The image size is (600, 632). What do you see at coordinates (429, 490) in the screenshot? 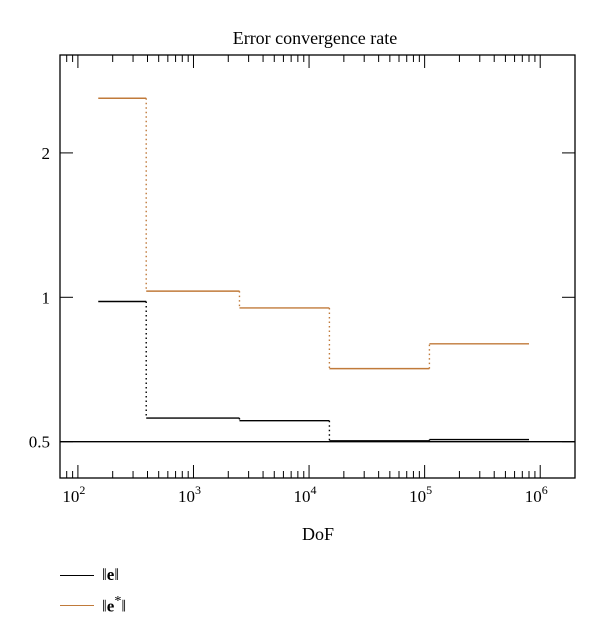
I see `x-tick-exponent: 5` at bounding box center [429, 490].